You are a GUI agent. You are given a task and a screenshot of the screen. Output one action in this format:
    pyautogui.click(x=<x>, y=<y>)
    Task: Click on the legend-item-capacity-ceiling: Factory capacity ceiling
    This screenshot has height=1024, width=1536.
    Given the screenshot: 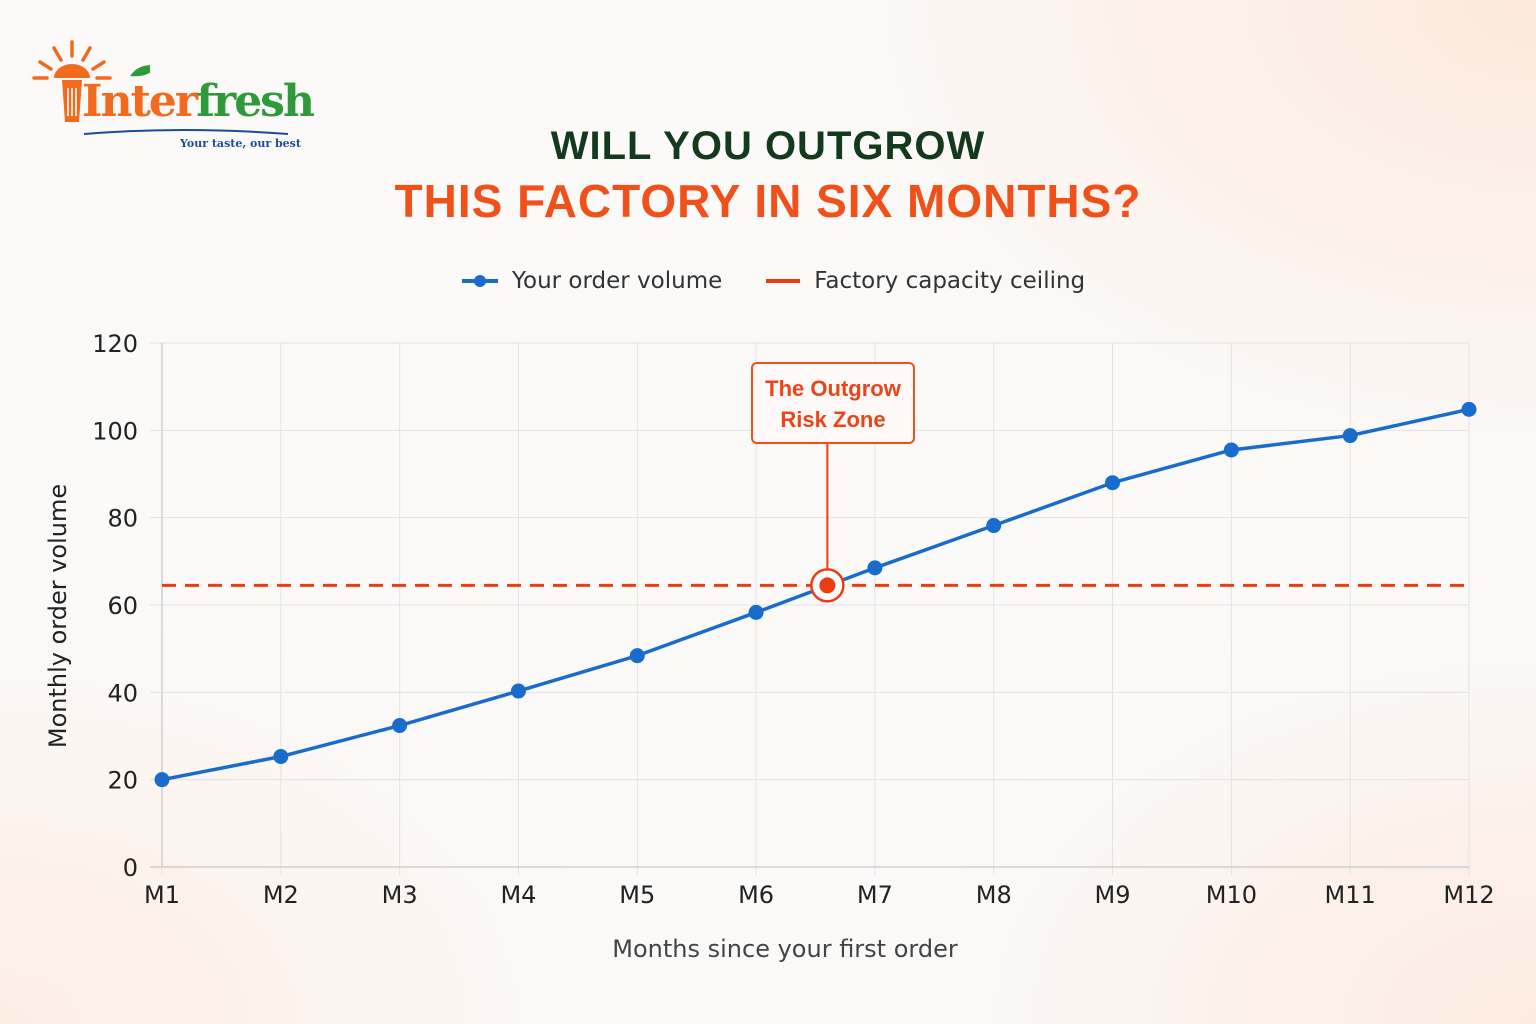 What is the action you would take?
    pyautogui.click(x=924, y=281)
    